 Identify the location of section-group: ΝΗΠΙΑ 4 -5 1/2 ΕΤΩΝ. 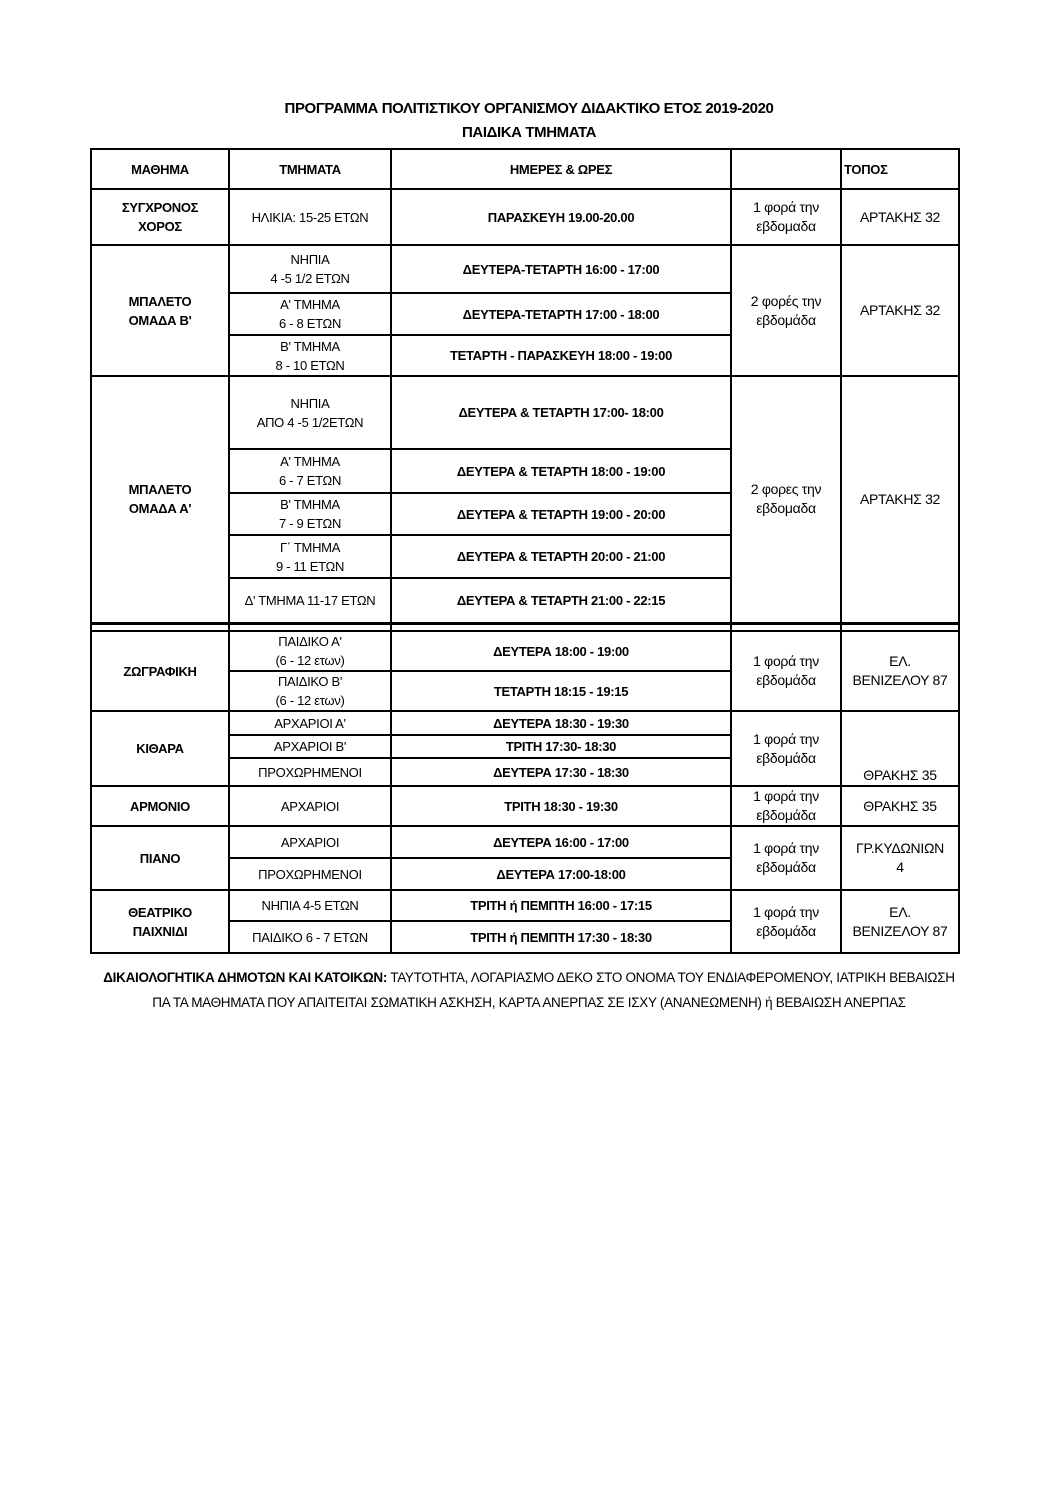
(310, 269).